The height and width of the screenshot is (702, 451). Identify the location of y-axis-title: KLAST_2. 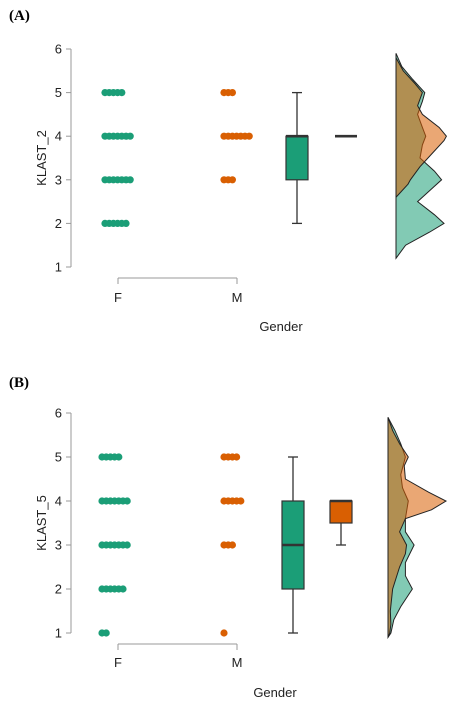
(41, 158).